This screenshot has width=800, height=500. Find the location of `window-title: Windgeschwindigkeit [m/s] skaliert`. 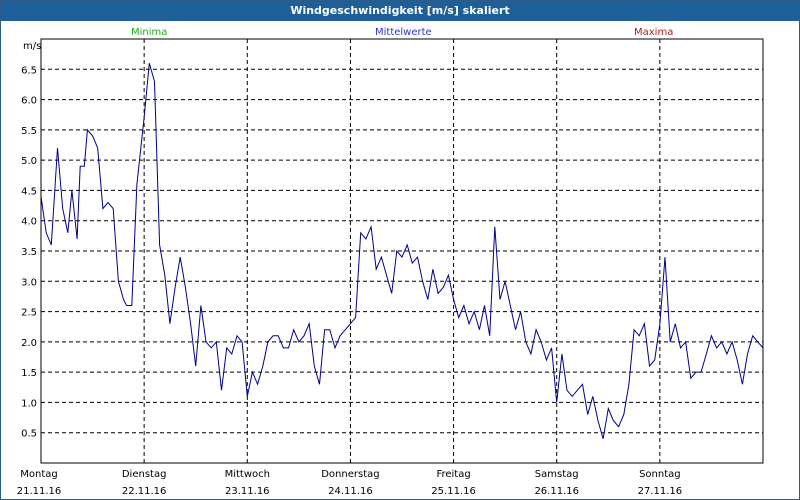

window-title: Windgeschwindigkeit [m/s] skaliert is located at coordinates (400, 11).